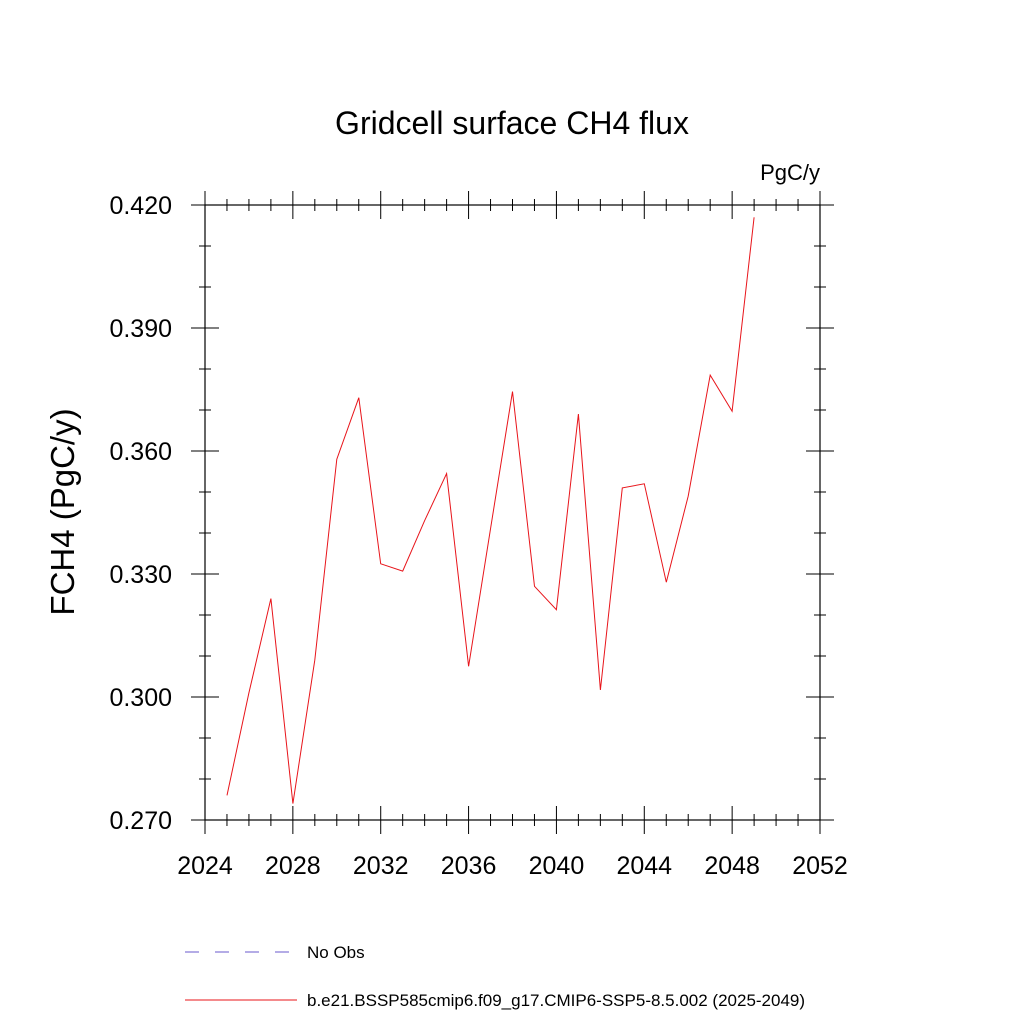 This screenshot has width=1024, height=1024. Describe the element at coordinates (62, 511) in the screenshot. I see `y-axis-label: FCH4 (PgC/y)` at that location.